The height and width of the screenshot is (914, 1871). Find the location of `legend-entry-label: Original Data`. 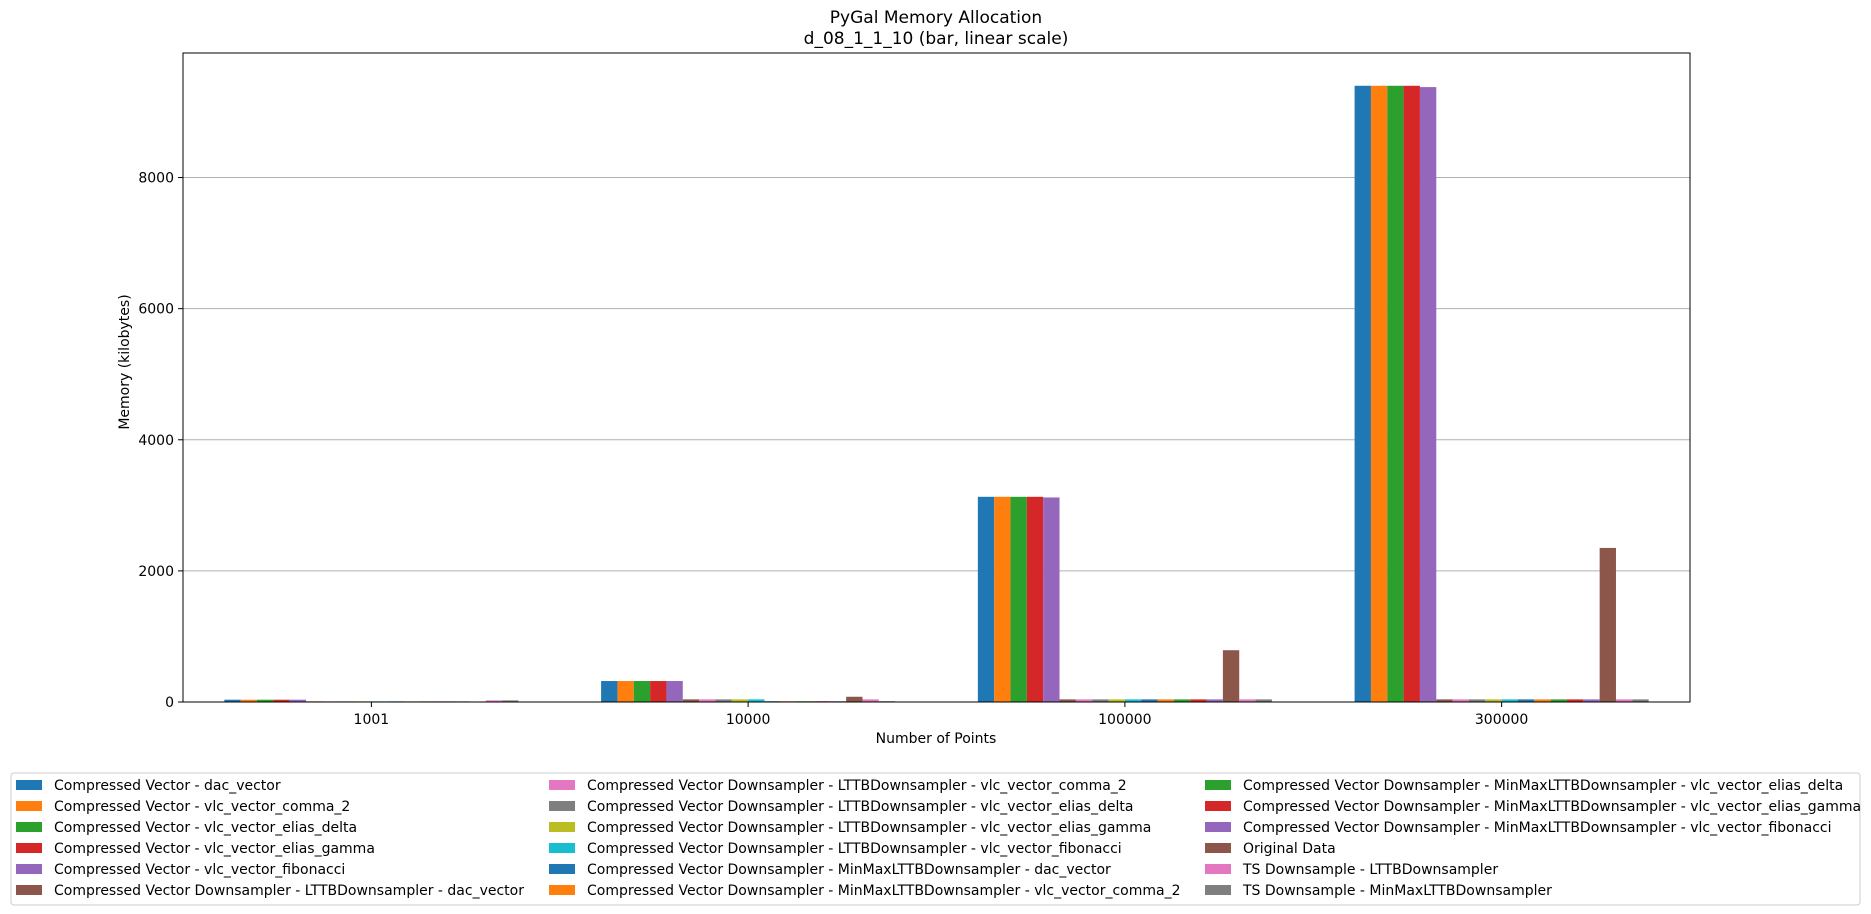

legend-entry-label: Original Data is located at coordinates (1289, 849).